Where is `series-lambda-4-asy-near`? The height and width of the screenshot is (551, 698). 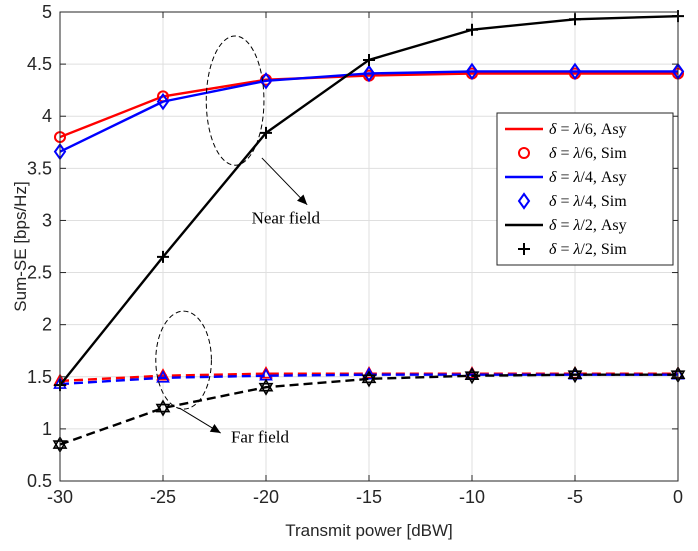 series-lambda-4-asy-near is located at coordinates (368, 111).